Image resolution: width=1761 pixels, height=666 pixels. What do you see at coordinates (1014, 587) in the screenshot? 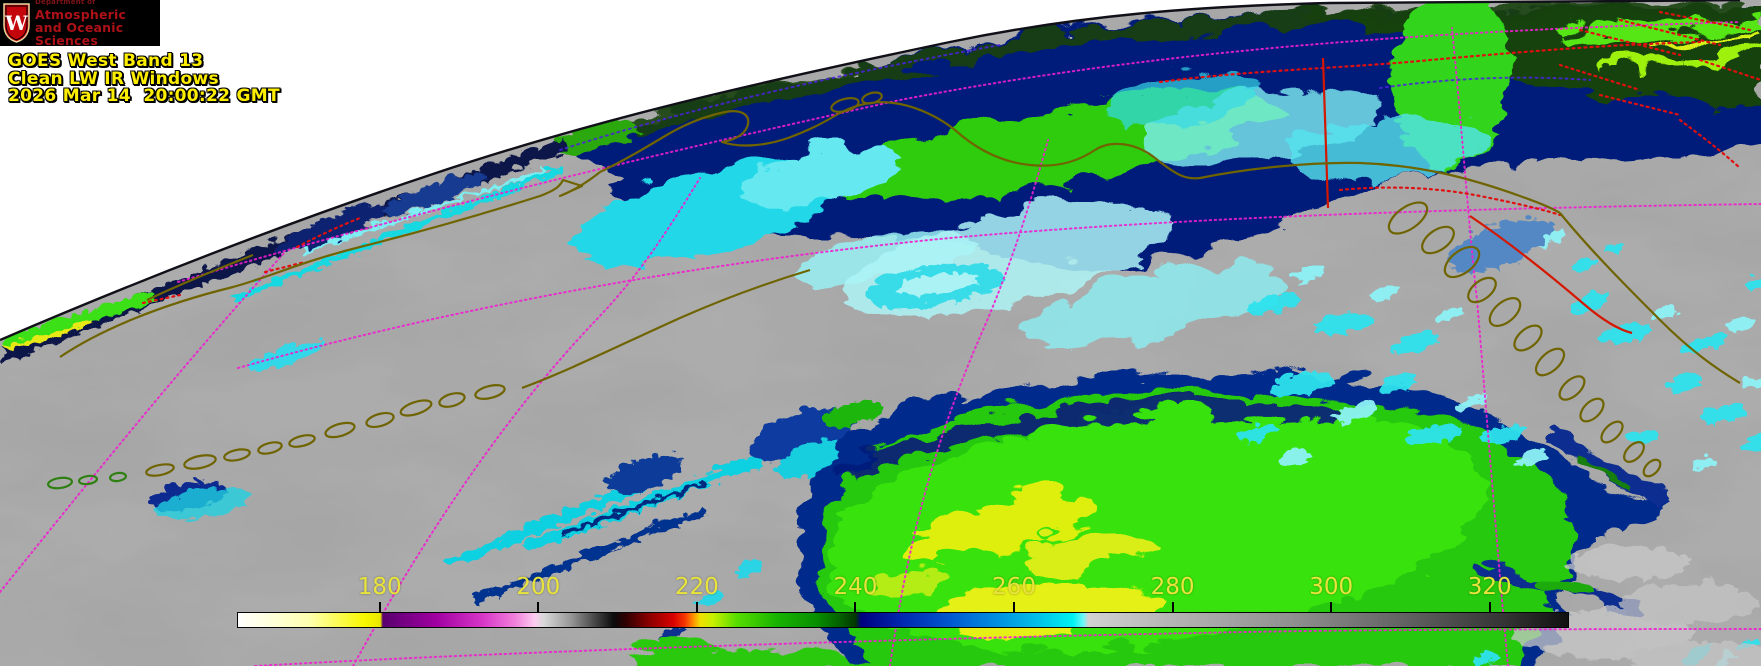
I see `colorbar-label-260: 260` at bounding box center [1014, 587].